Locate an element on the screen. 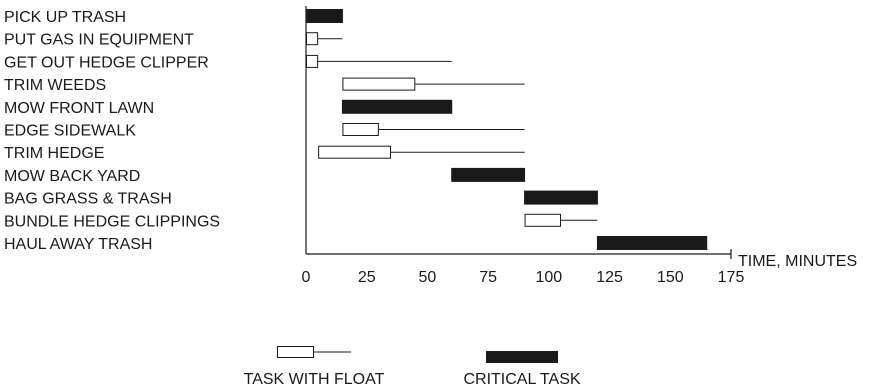  task-label: EDGE SIDEWALK is located at coordinates (70, 131).